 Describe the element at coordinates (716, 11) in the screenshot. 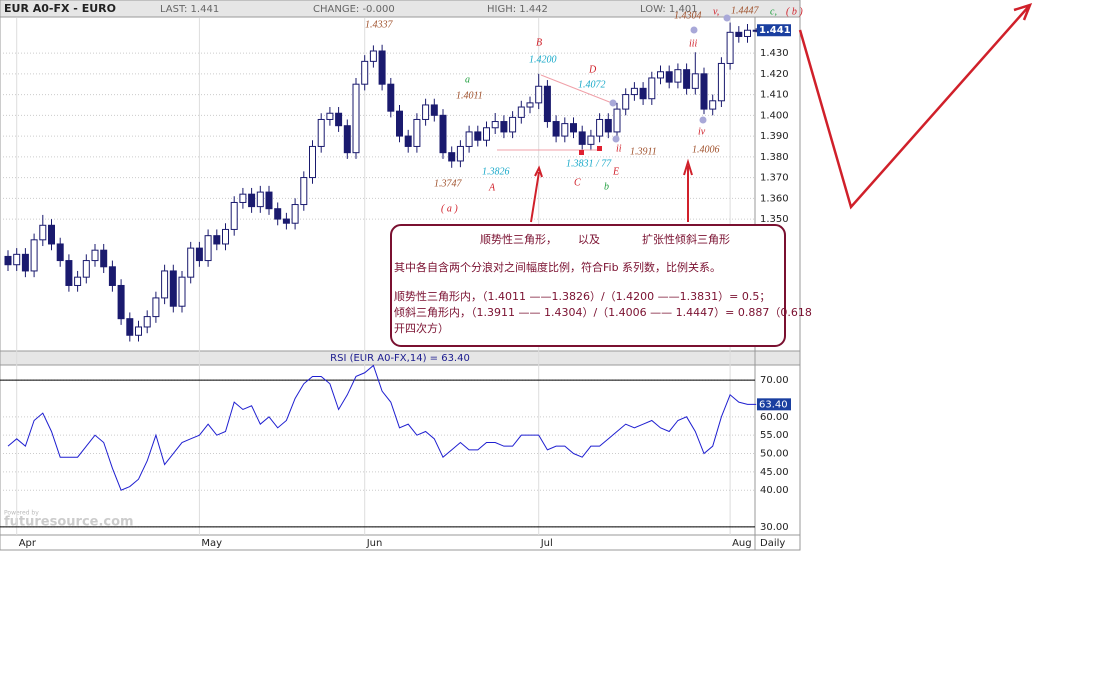

I see `annotation: v,` at that location.